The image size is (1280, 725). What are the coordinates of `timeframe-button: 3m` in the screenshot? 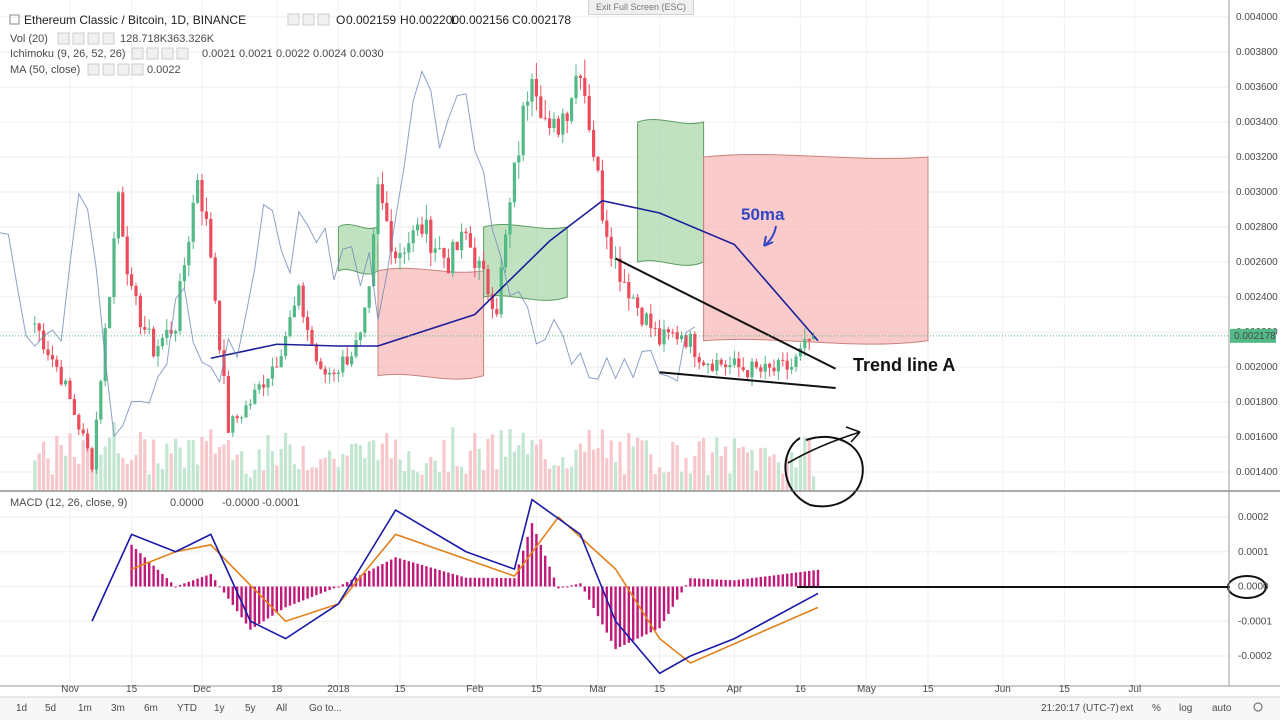 It's located at (118, 708).